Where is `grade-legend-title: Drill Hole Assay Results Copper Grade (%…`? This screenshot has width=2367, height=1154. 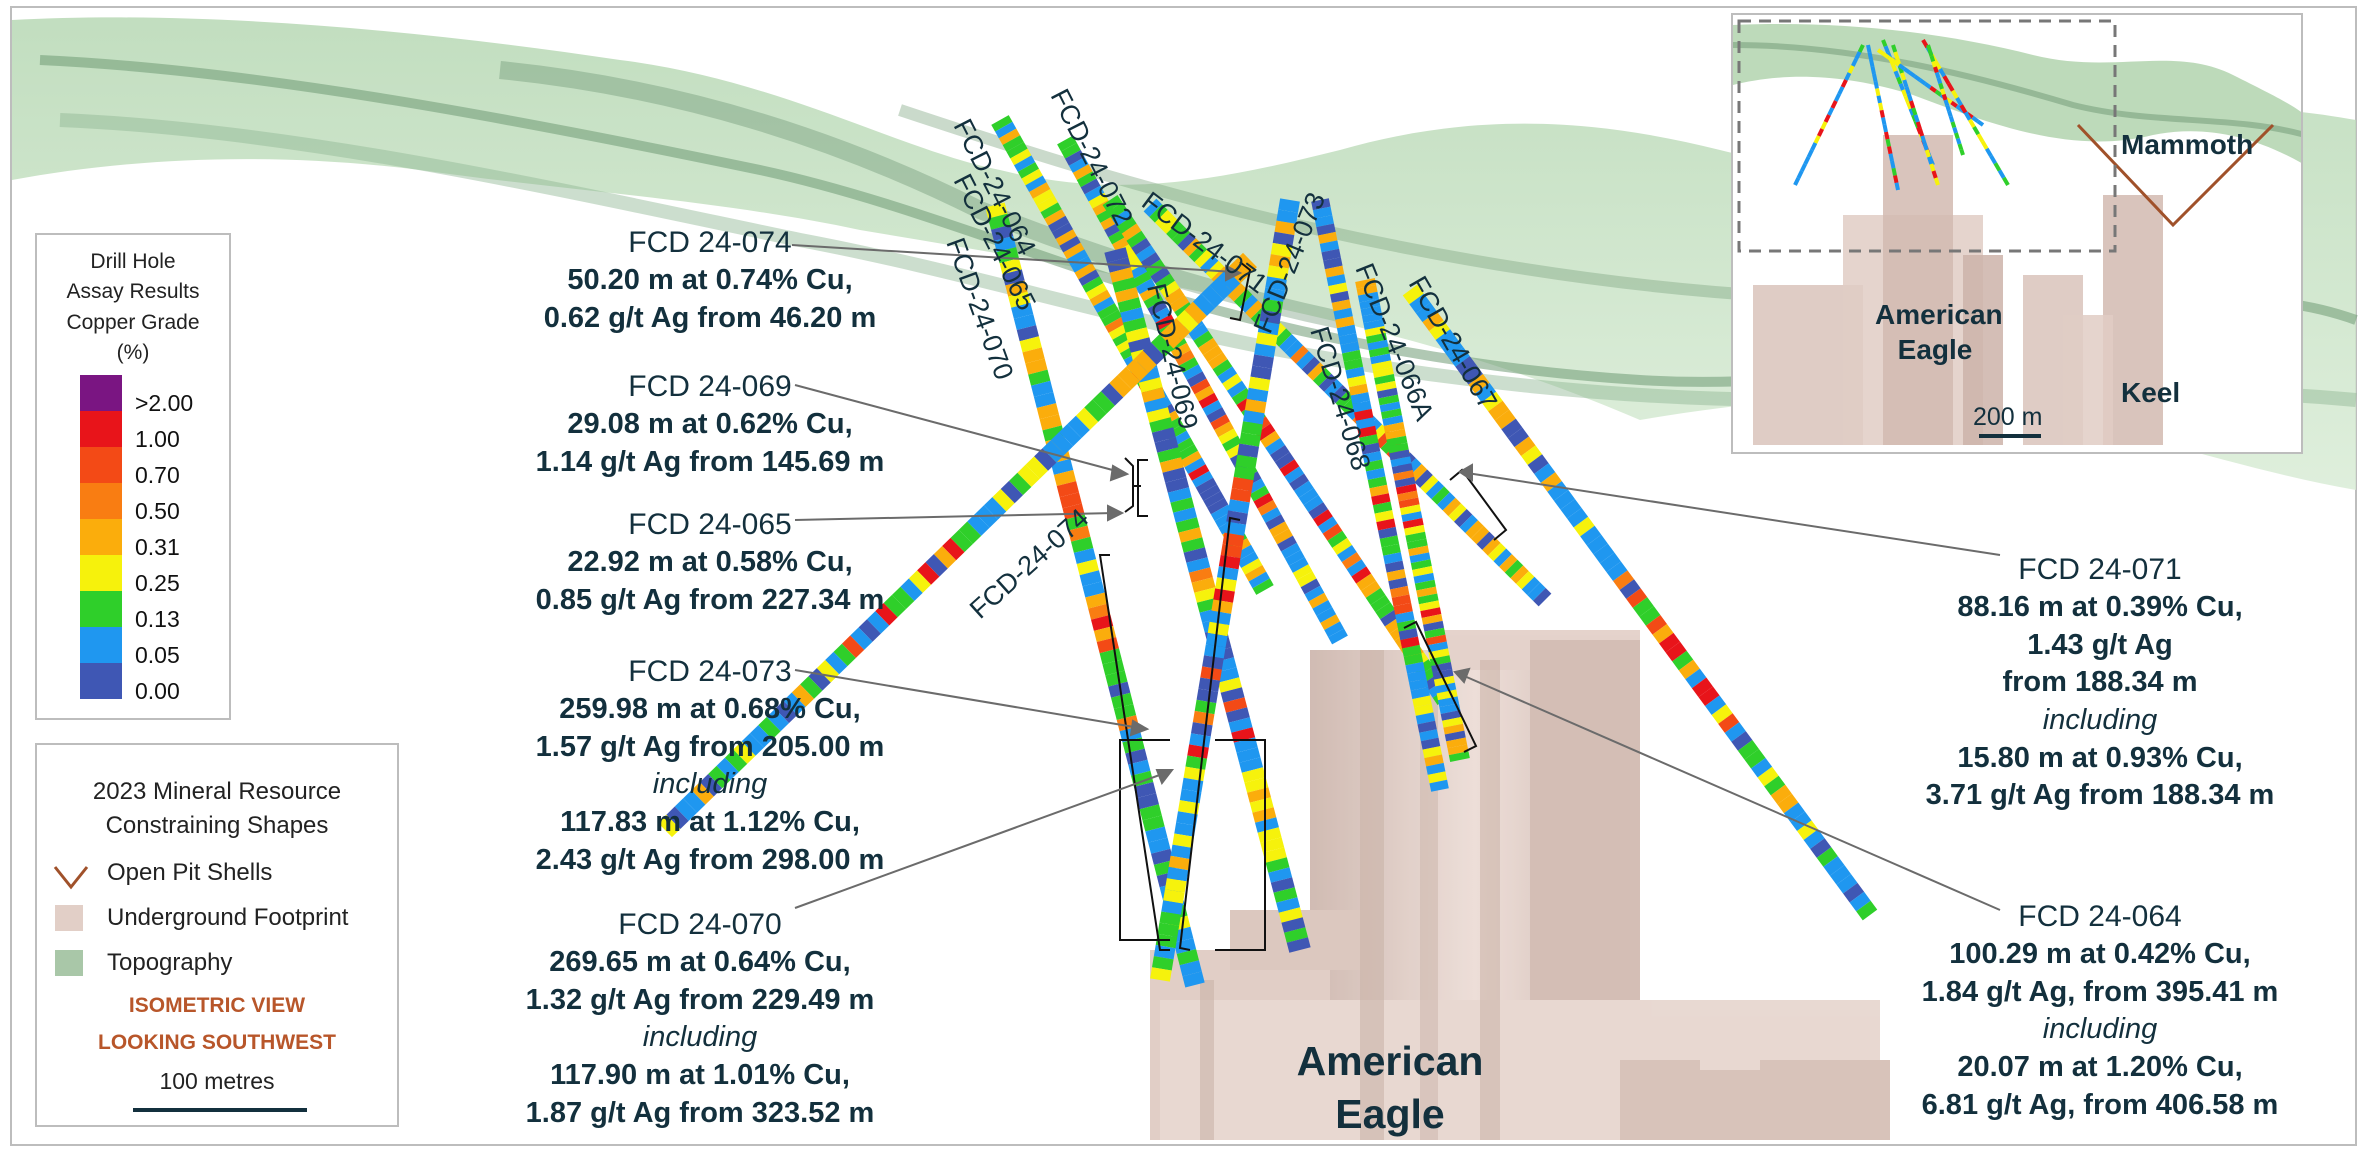 grade-legend-title: Drill Hole Assay Results Copper Grade (%… is located at coordinates (133, 307).